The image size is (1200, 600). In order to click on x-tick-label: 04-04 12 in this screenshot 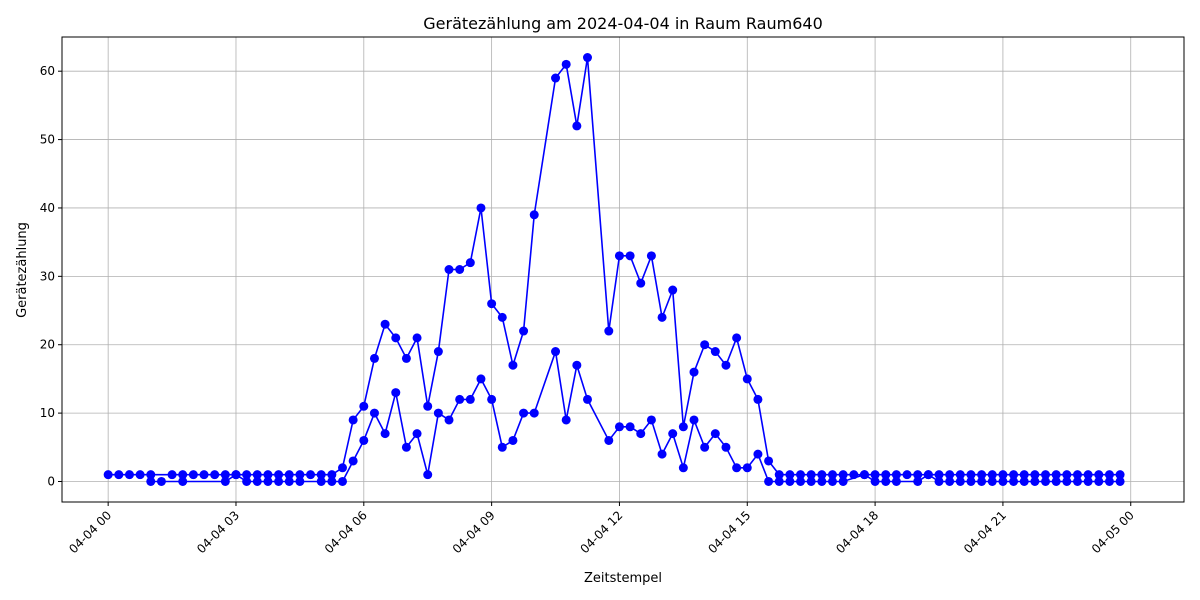, I will do `click(602, 532)`.